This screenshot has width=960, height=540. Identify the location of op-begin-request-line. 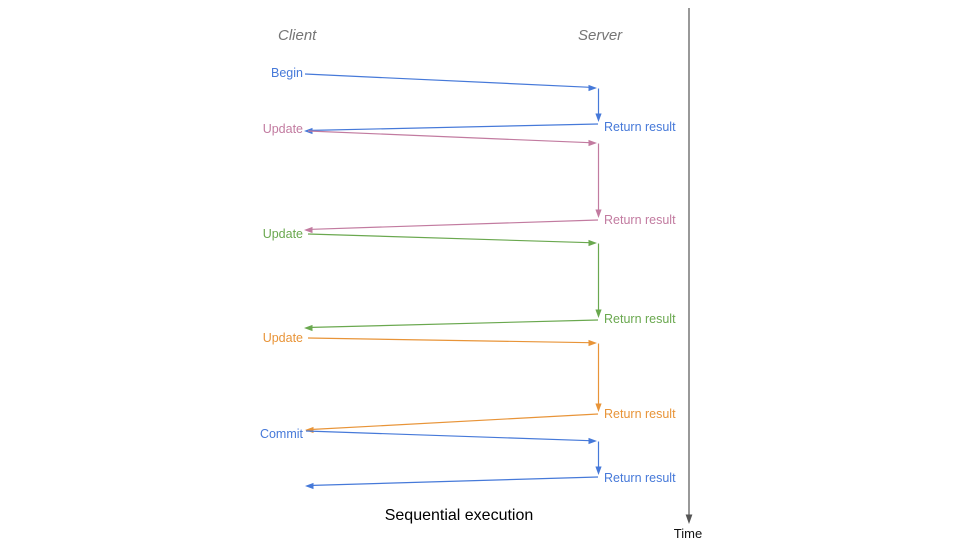
(447, 80).